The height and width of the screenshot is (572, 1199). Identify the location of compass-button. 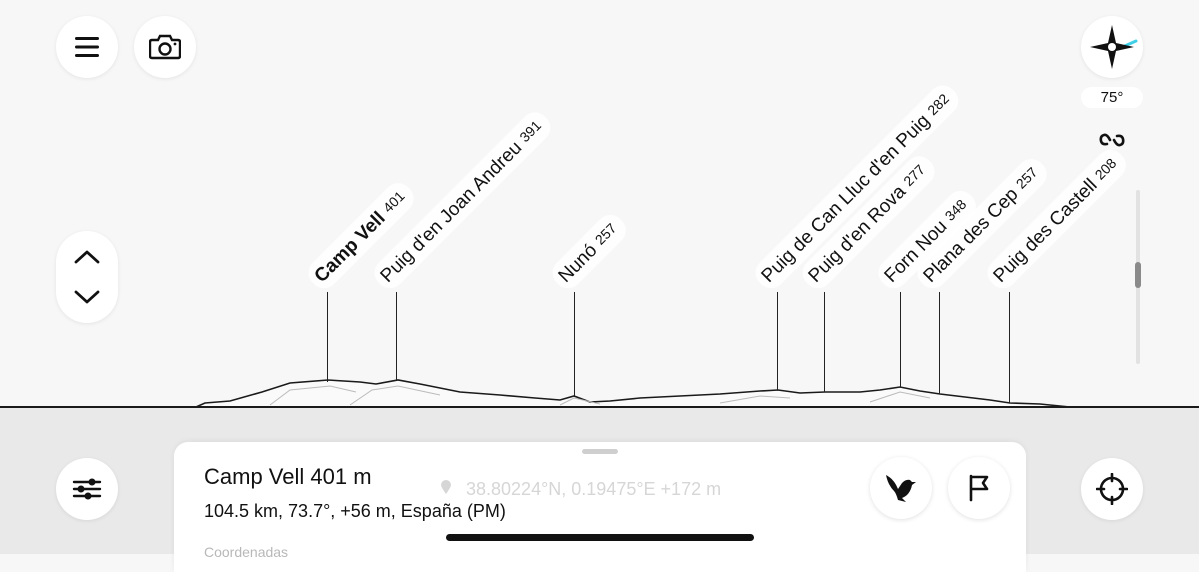
(1112, 47).